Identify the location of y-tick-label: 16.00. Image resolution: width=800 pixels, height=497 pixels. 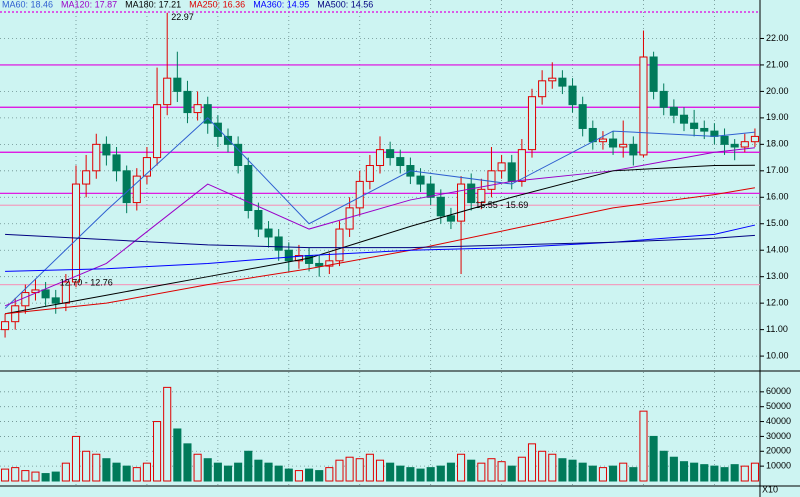
(777, 197).